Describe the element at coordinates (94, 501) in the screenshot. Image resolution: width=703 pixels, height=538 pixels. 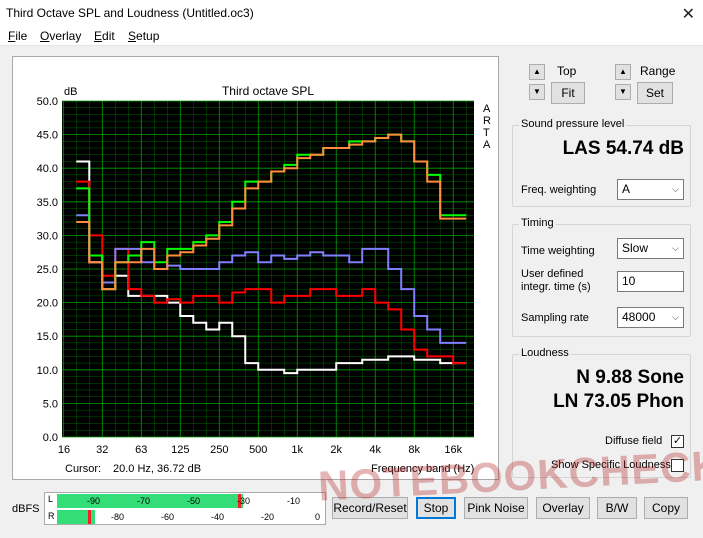
I see `meter-top-tick: -90` at that location.